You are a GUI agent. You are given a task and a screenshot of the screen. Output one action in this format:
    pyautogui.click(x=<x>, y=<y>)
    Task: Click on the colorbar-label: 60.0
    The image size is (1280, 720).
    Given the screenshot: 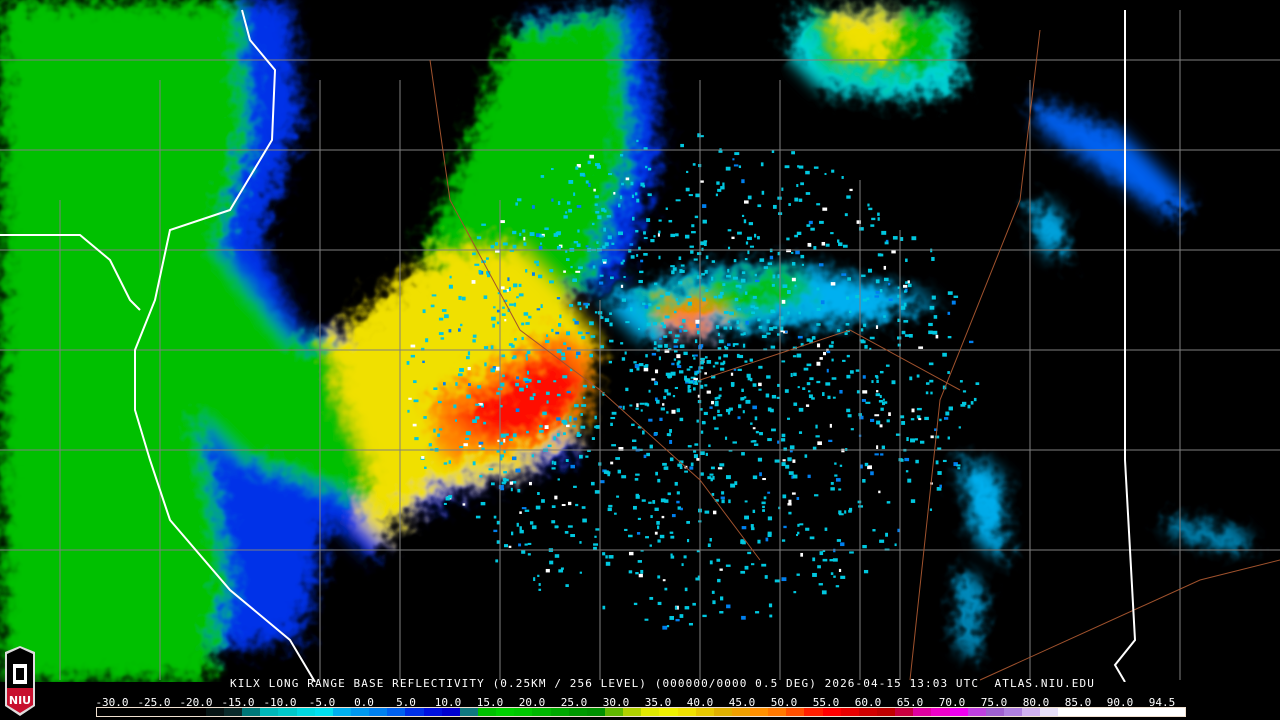 What is the action you would take?
    pyautogui.click(x=868, y=702)
    